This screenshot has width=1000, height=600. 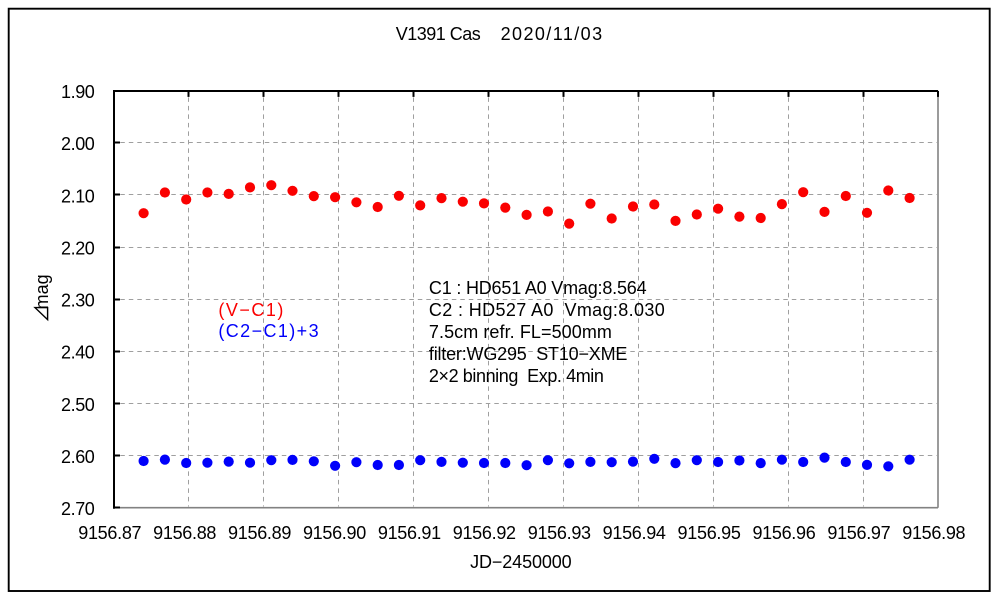 I want to click on svg-text: 1.90, so click(x=78, y=92).